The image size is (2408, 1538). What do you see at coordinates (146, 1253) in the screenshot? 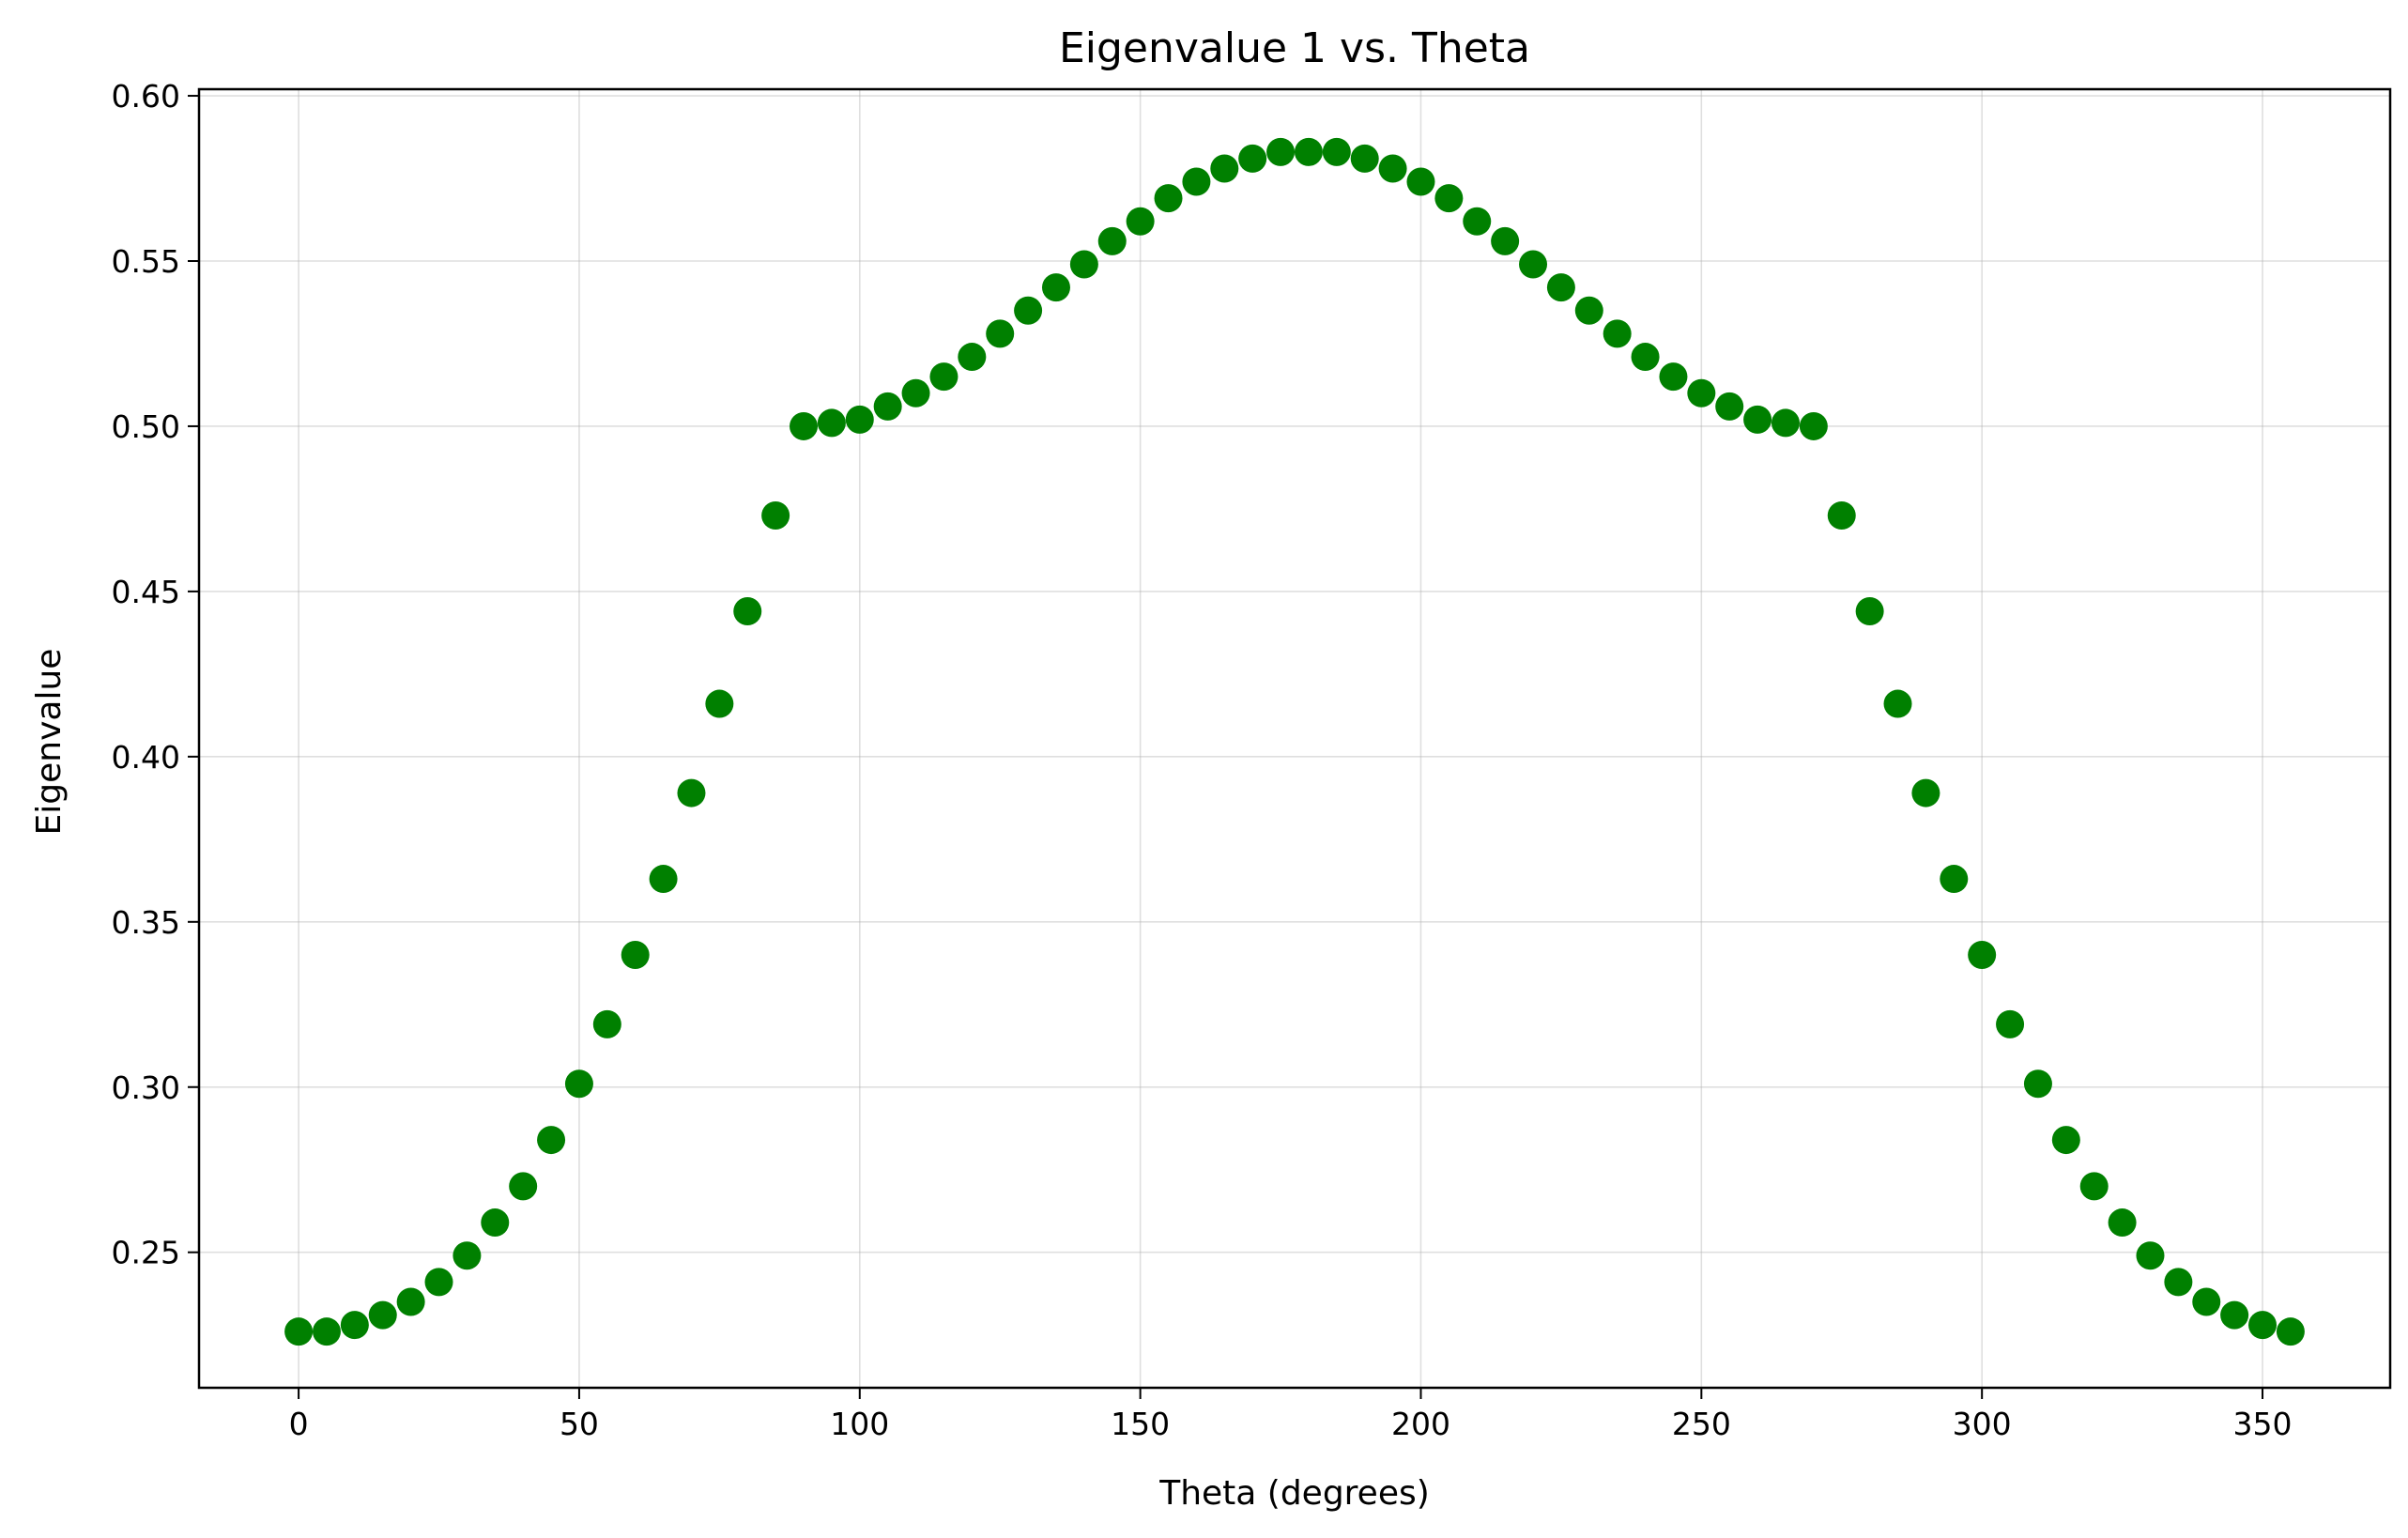
I see `y-tick-label: 0.25` at bounding box center [146, 1253].